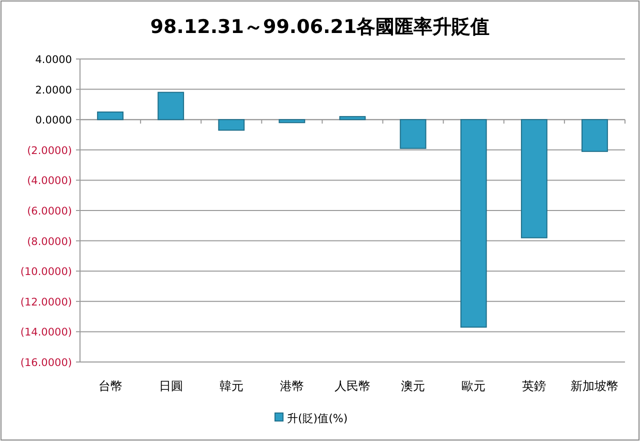 This screenshot has height=441, width=640. Describe the element at coordinates (170, 386) in the screenshot. I see `x-tick-label: 日圓` at that location.